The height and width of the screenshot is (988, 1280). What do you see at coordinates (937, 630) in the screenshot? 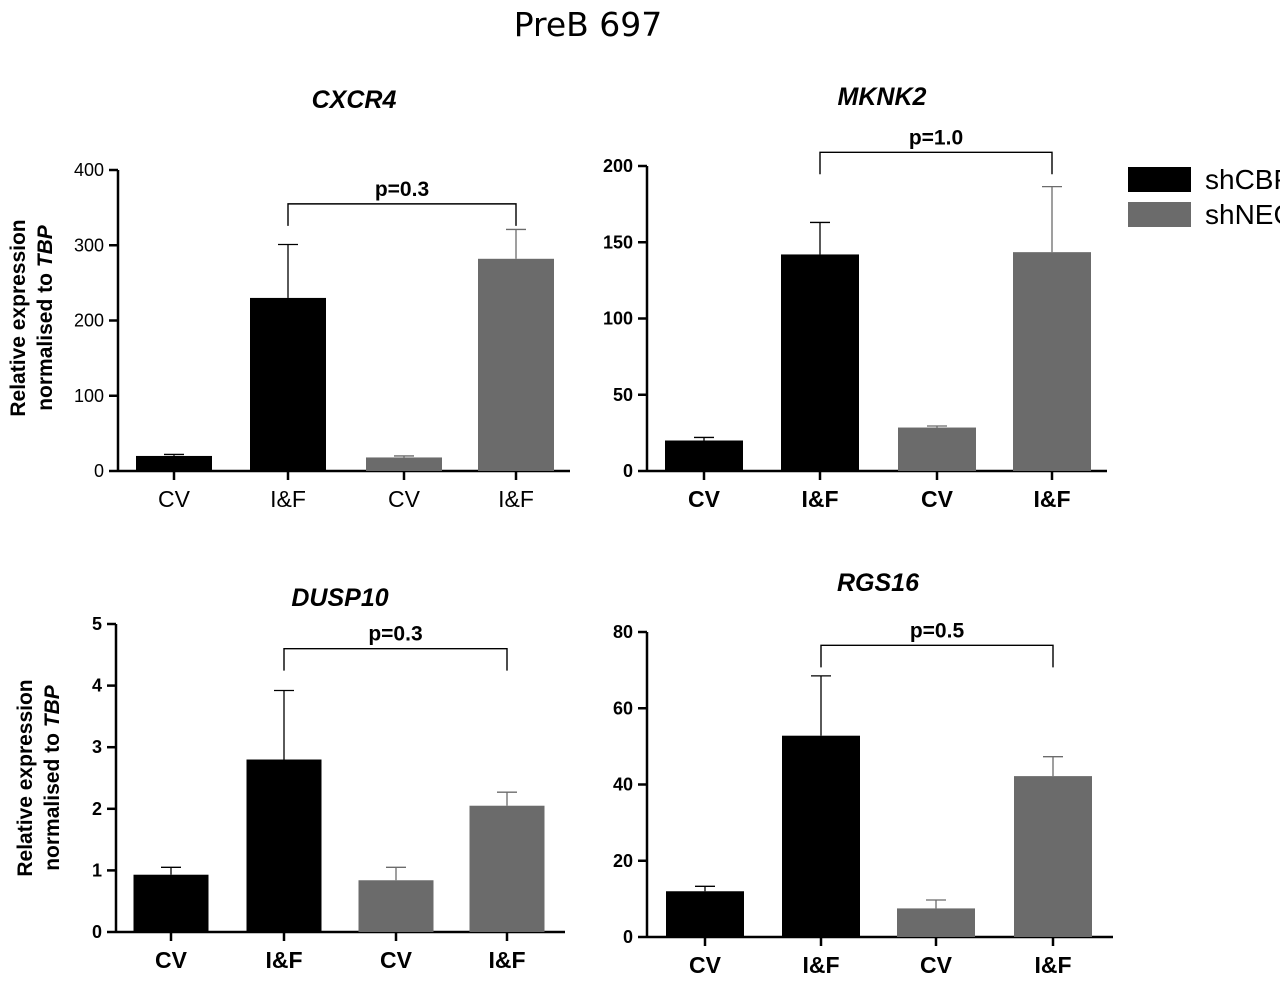
I see `rgs16-p-value: p=0.5` at bounding box center [937, 630].